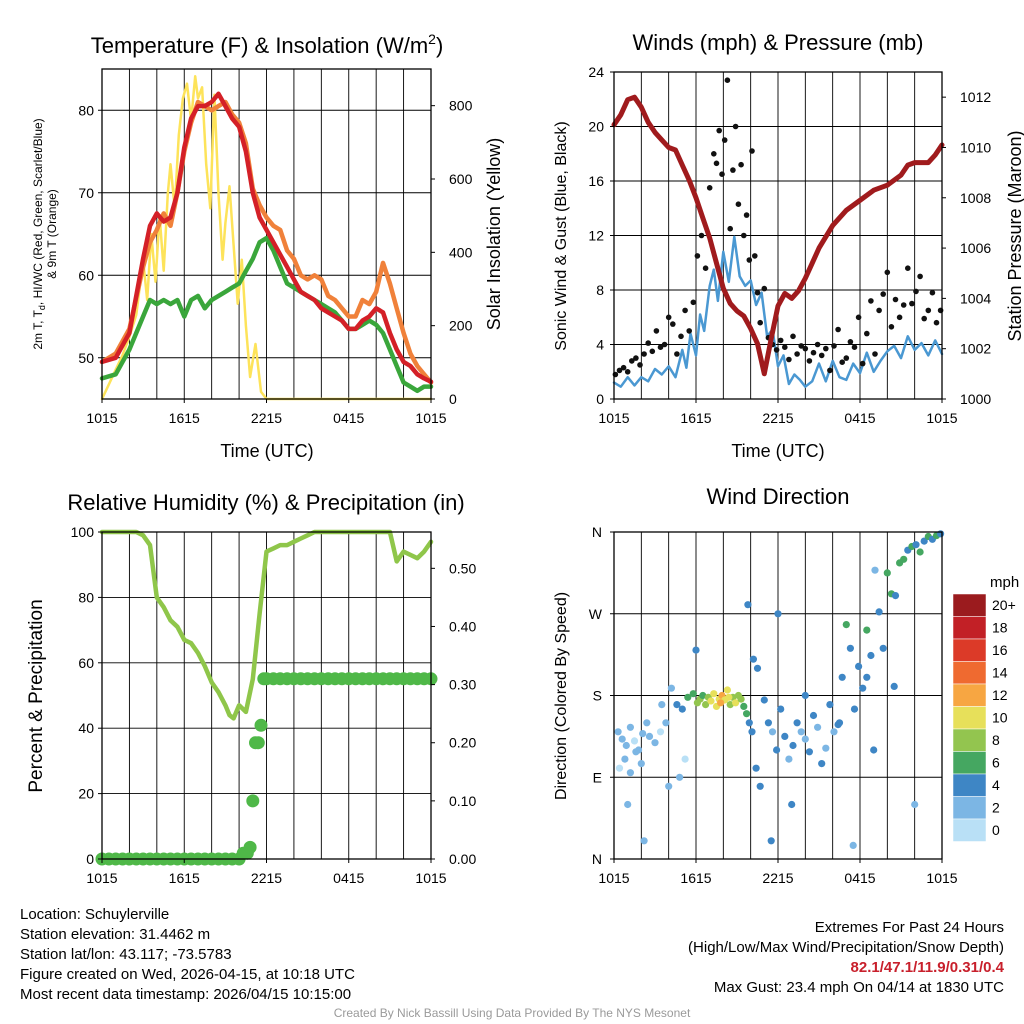  What do you see at coordinates (266, 314) in the screenshot?
I see `dewpoint-line` at bounding box center [266, 314].